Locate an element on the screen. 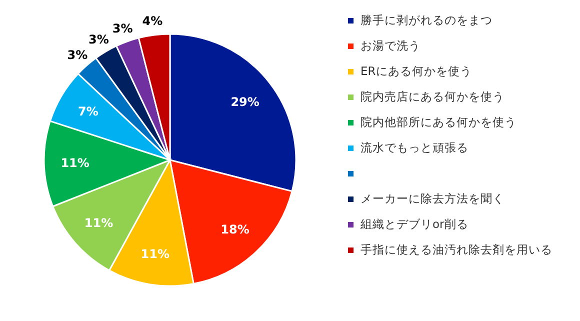 This screenshot has width=580, height=321. legend-label: 院内売店にある何かを使う is located at coordinates (432, 96).